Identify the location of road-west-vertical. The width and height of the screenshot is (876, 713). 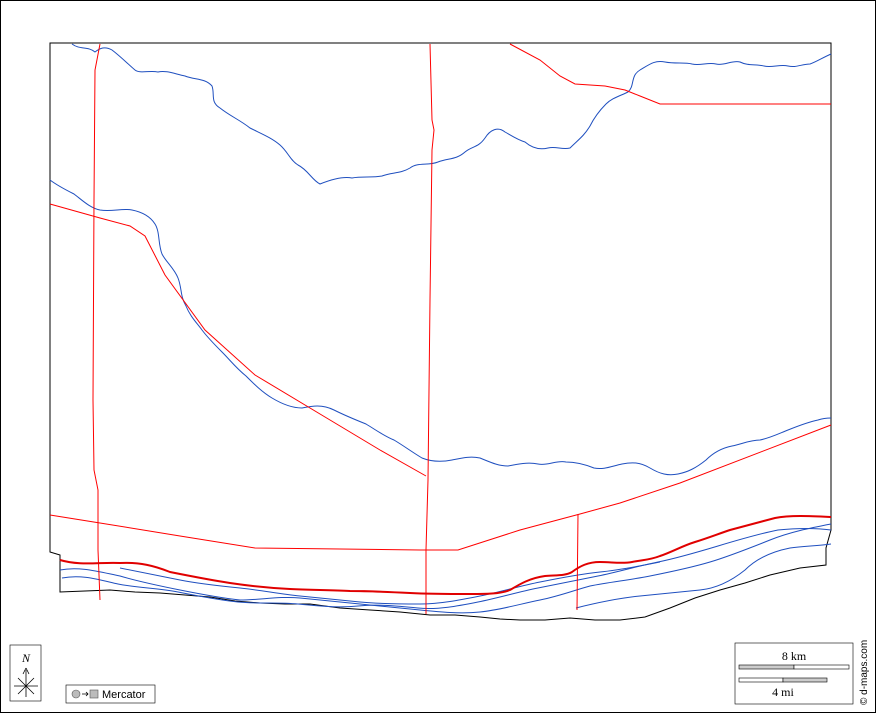
(96, 322).